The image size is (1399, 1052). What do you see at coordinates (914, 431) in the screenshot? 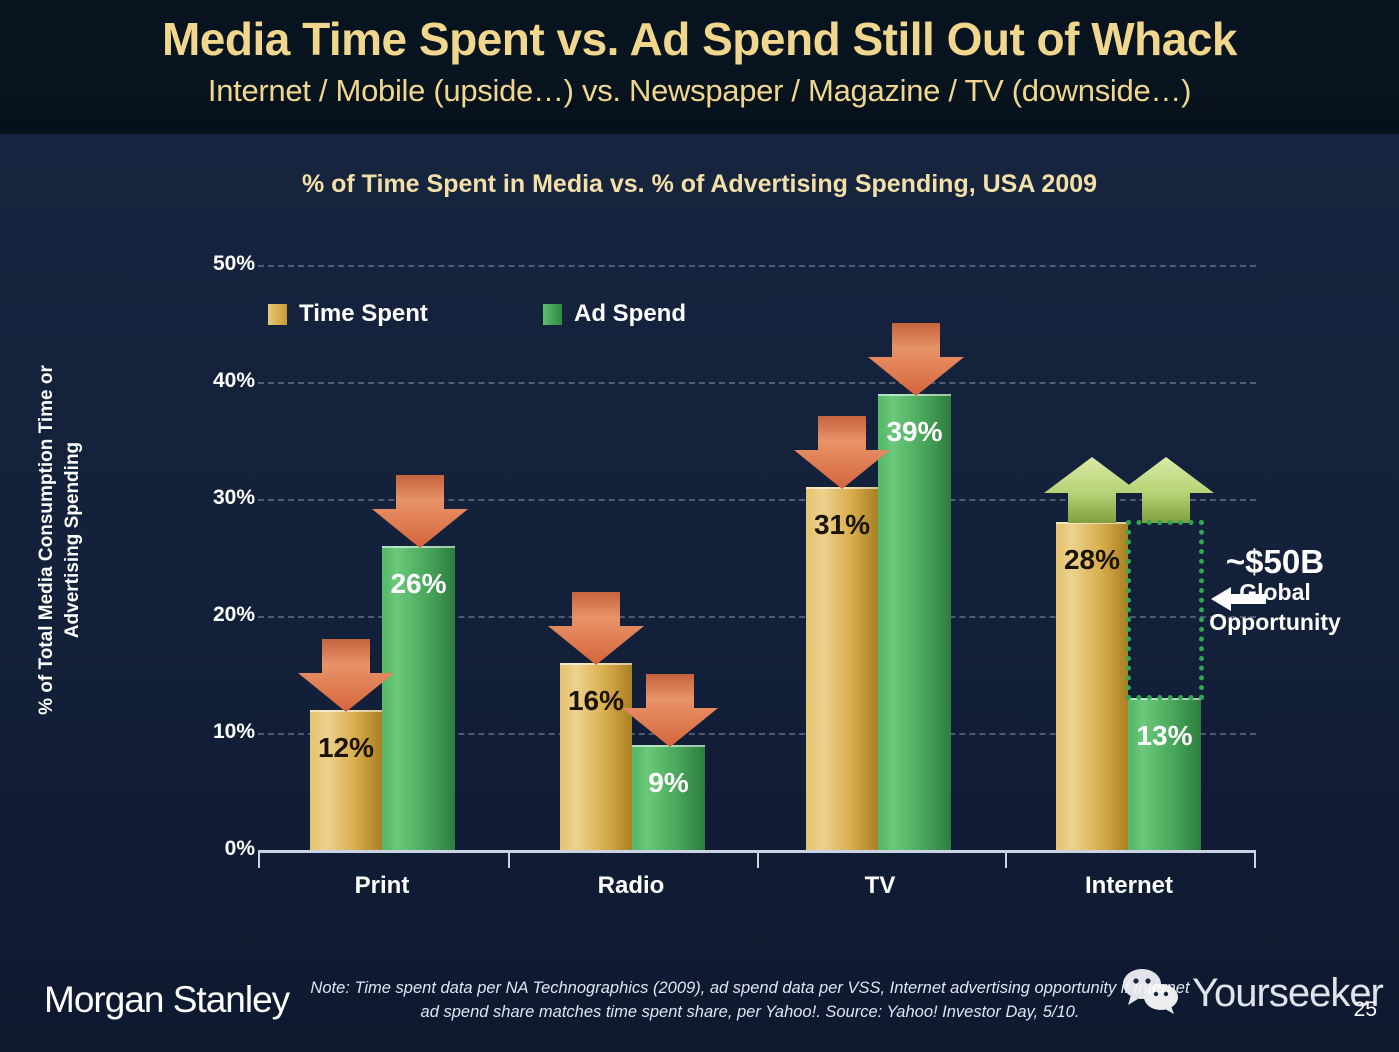
I see `bar-value-tv-ad-spend: 39%` at bounding box center [914, 431].